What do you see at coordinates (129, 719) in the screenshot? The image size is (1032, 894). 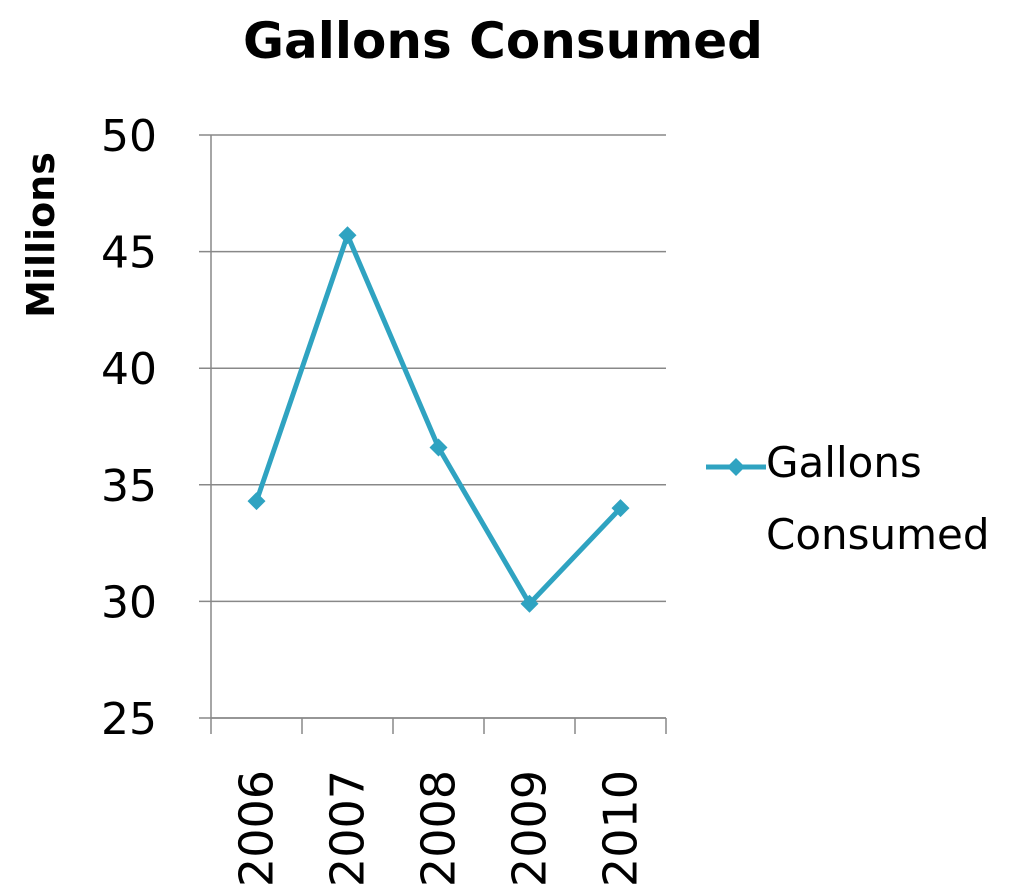 I see `y-tick-label: 25` at bounding box center [129, 719].